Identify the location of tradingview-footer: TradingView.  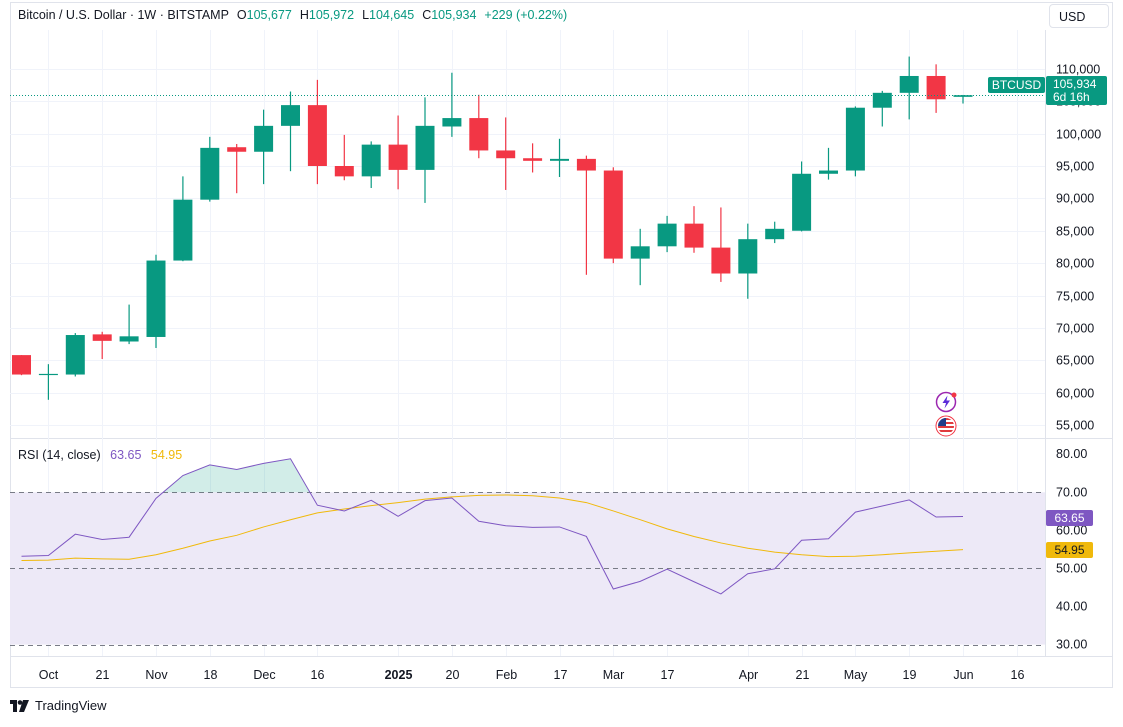
(58, 705).